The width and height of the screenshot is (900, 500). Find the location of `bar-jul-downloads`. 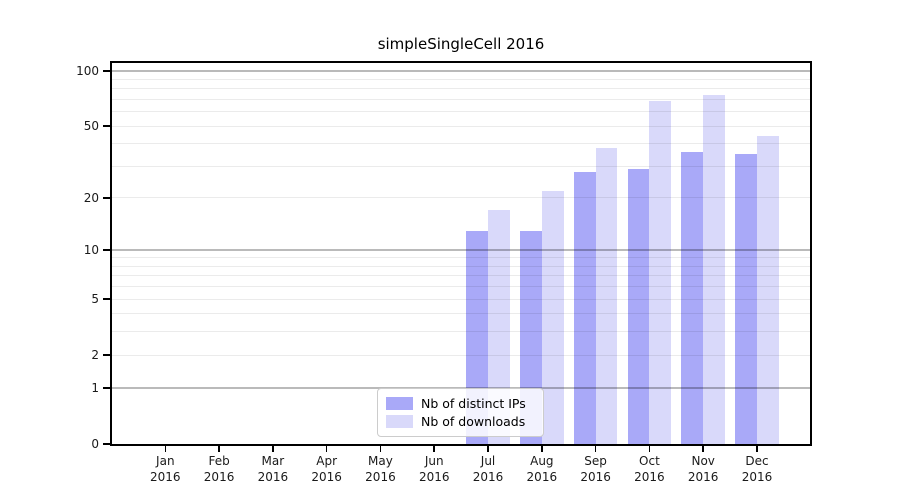

bar-jul-downloads is located at coordinates (499, 327).